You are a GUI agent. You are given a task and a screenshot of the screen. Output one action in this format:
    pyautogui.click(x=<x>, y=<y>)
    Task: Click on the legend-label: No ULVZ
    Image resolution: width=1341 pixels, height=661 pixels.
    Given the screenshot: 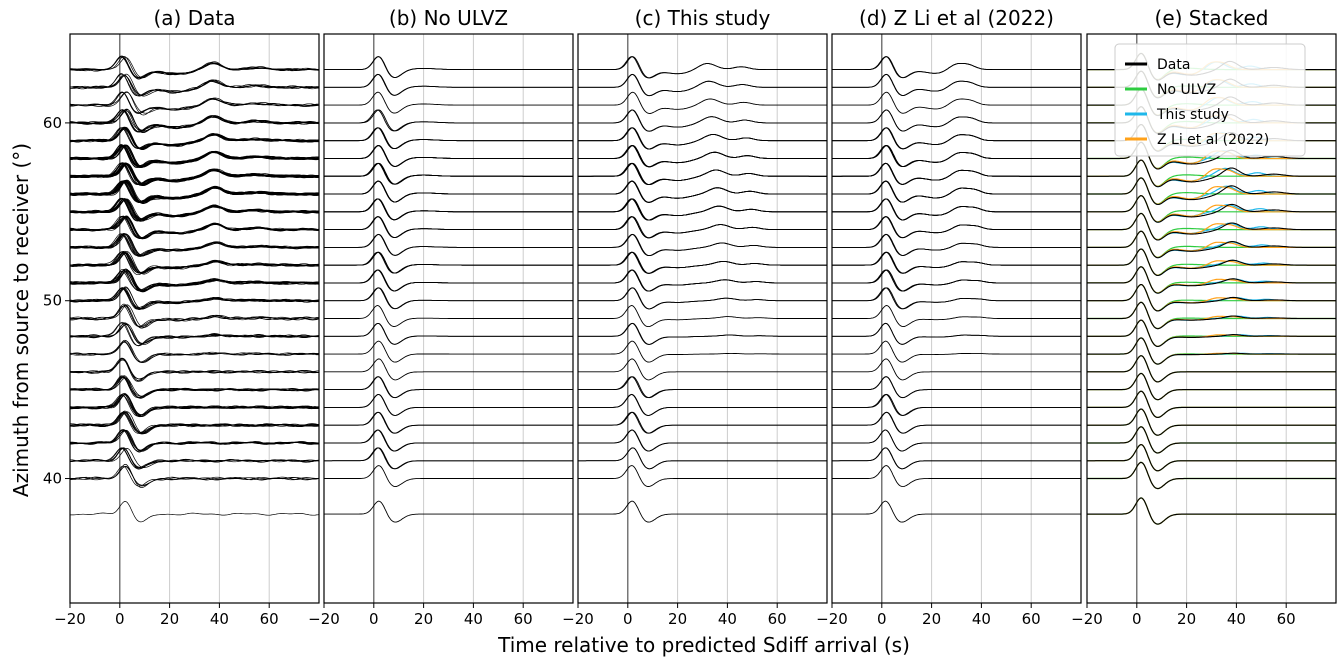 What is the action you would take?
    pyautogui.click(x=1186, y=90)
    